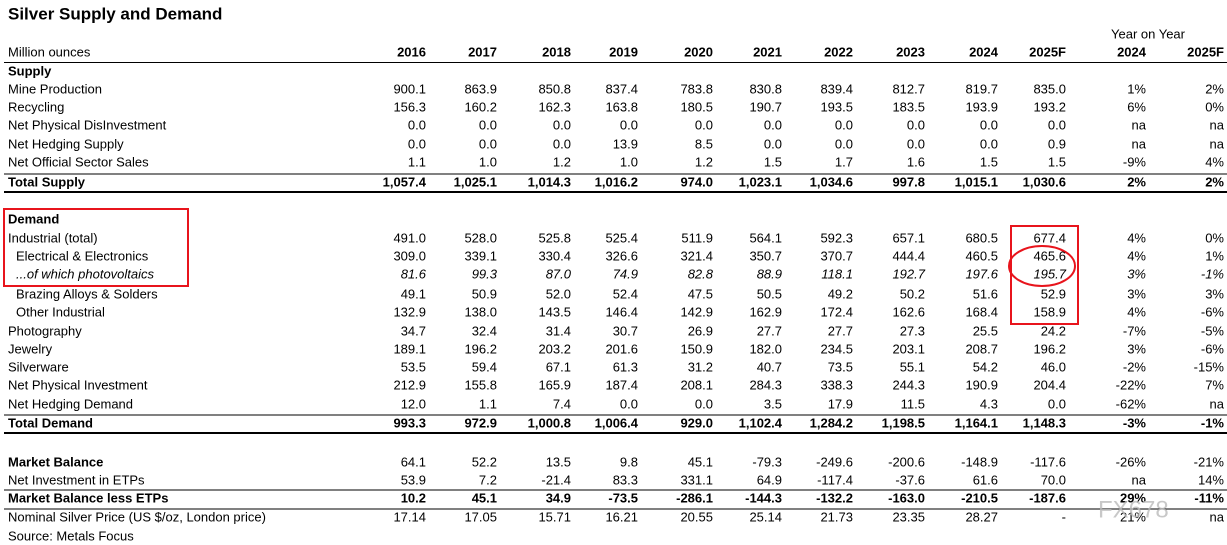 The image size is (1227, 545). Describe the element at coordinates (1049, 348) in the screenshot. I see `cell: 196.2` at that location.